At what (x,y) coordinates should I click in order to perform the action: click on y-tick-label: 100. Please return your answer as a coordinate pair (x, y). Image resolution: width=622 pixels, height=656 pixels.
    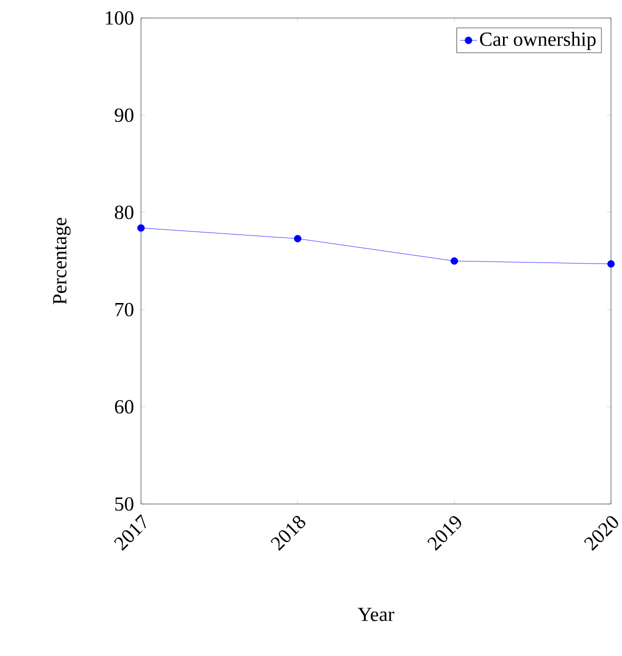
    Looking at the image, I should click on (120, 18).